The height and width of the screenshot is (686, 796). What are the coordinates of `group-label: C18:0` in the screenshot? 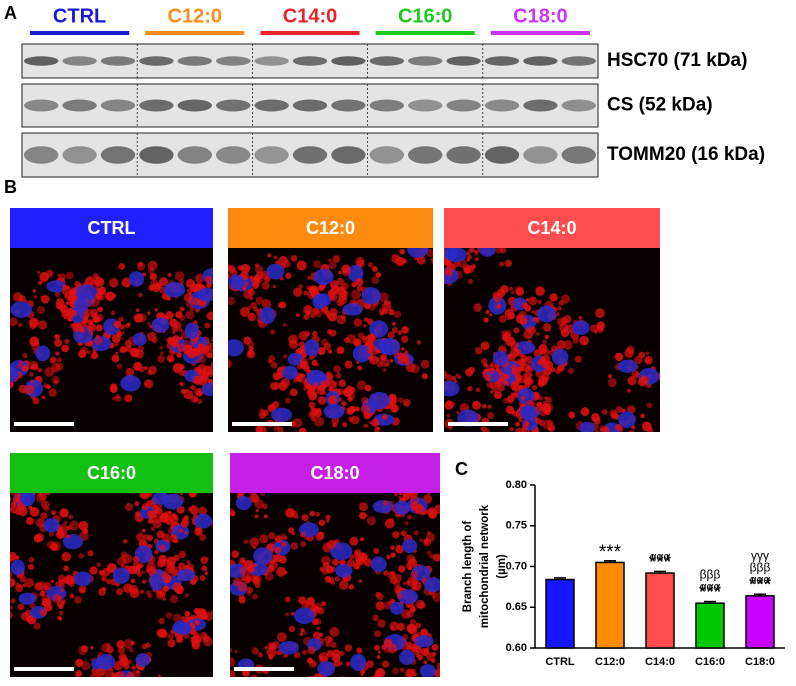 It's located at (540, 16).